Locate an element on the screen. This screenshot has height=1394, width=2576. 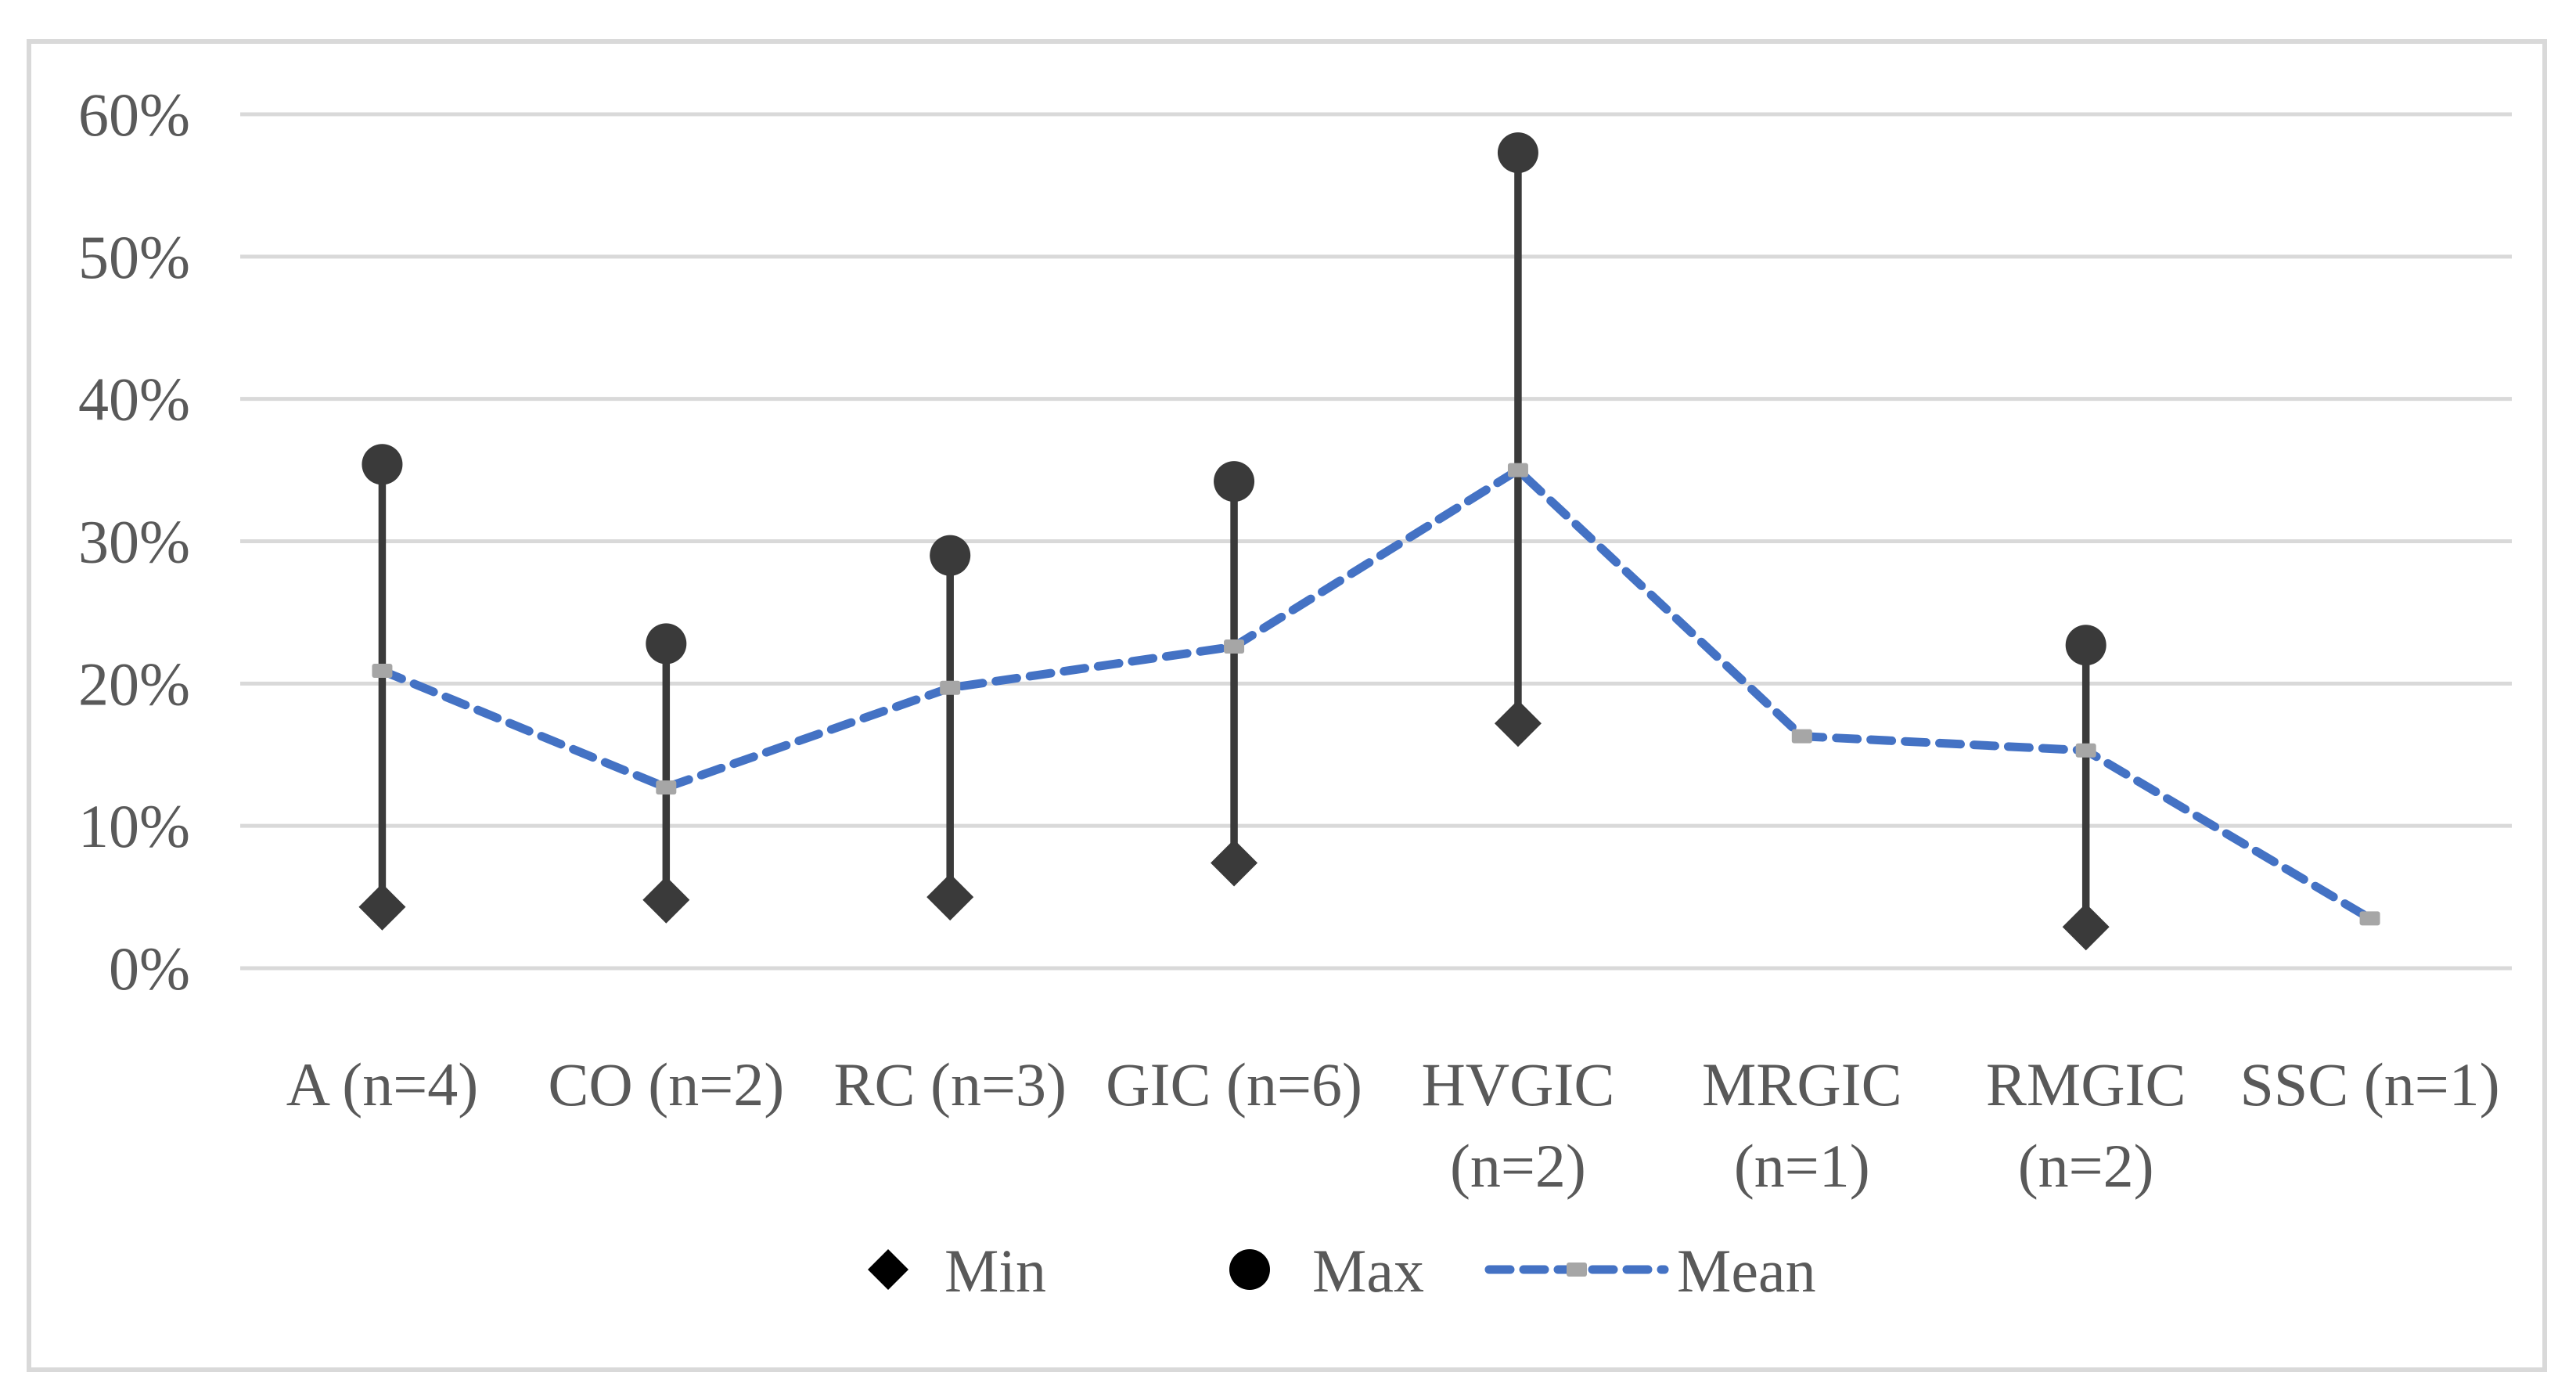
xtick-label-line: SSC (n=1) is located at coordinates (2369, 1084).